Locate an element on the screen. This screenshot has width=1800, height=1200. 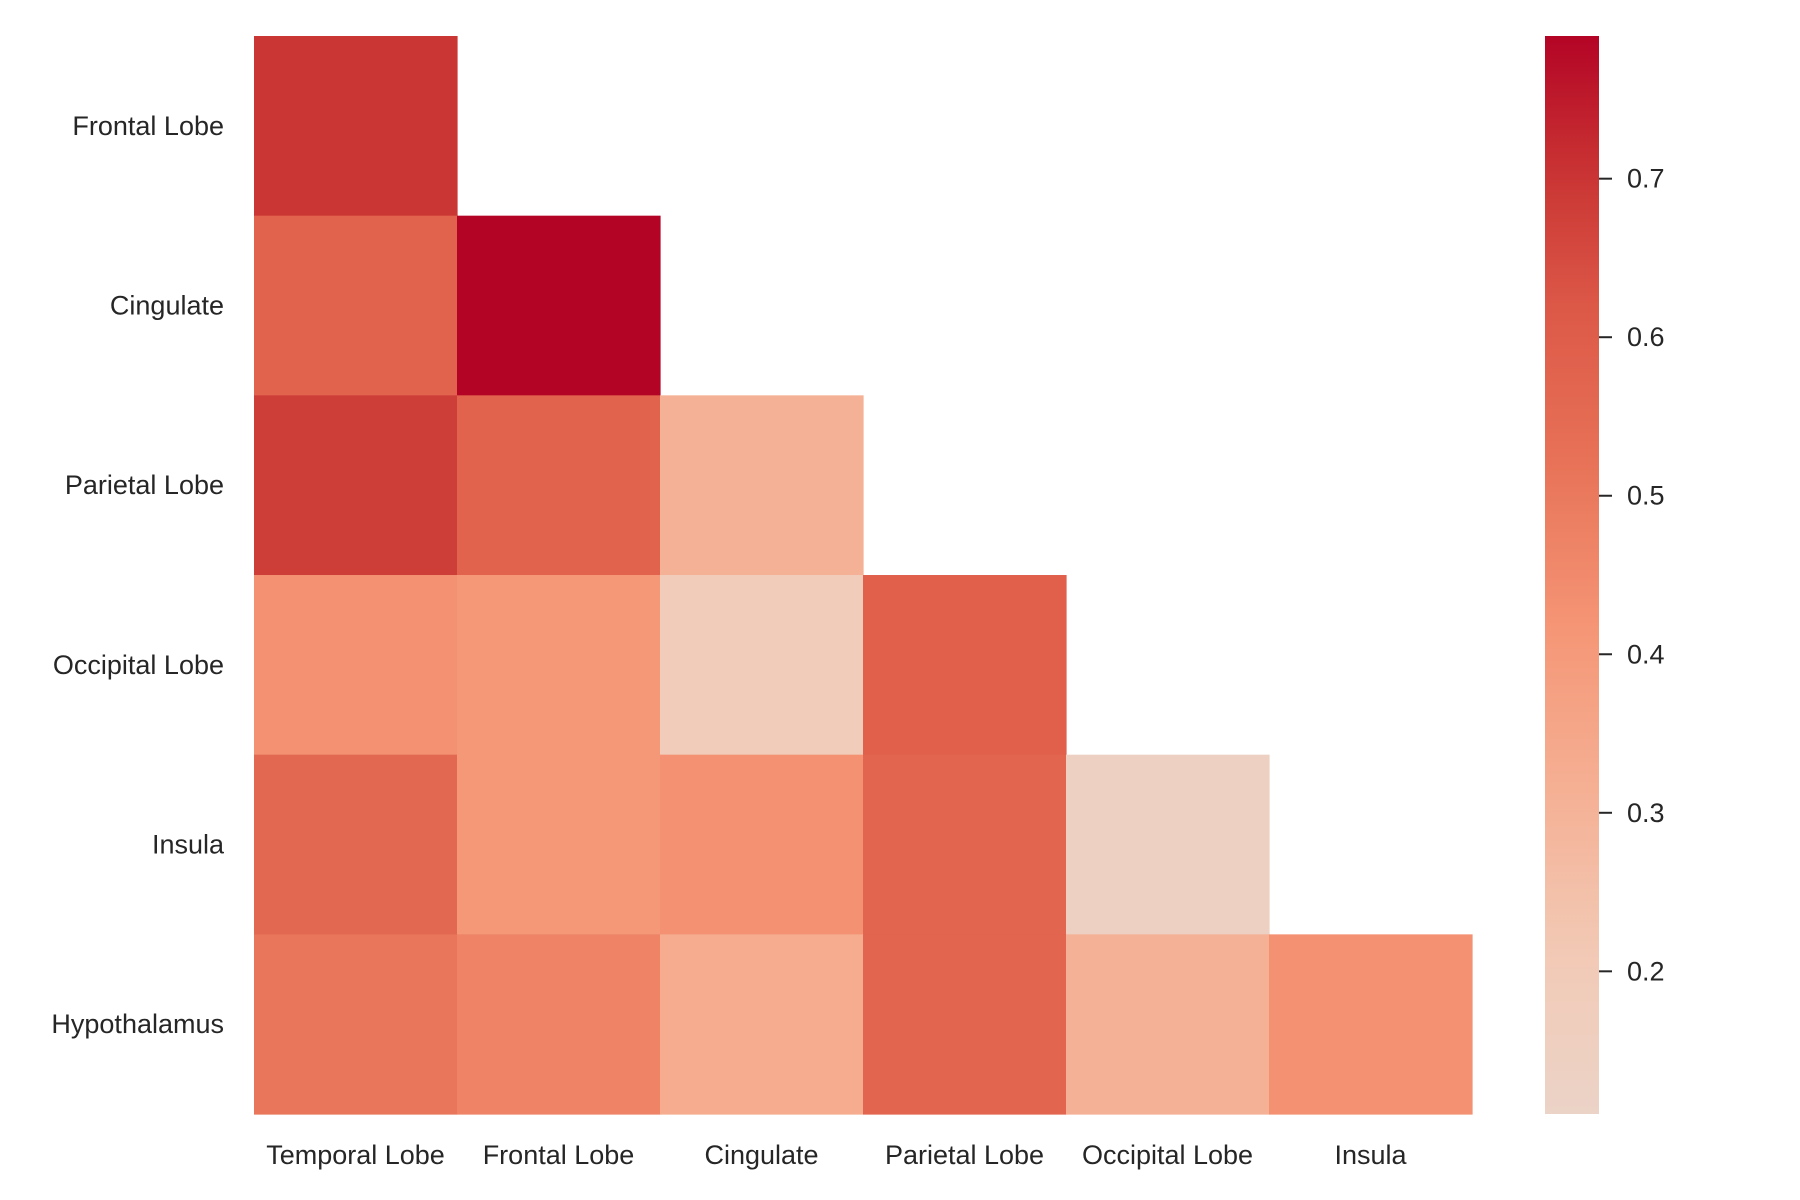
colorbar-tick-label: 0.6 is located at coordinates (1646, 337).